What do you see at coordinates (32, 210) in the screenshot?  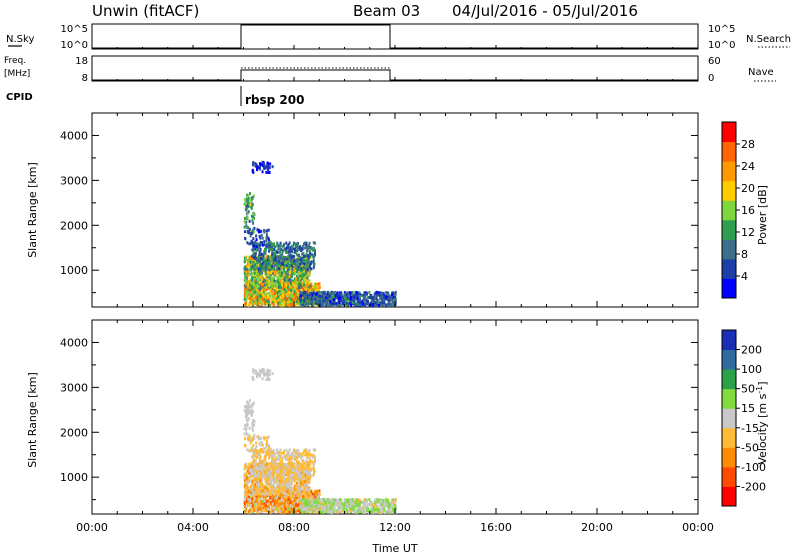 I see `power-ylabel: Slant Range [km]` at bounding box center [32, 210].